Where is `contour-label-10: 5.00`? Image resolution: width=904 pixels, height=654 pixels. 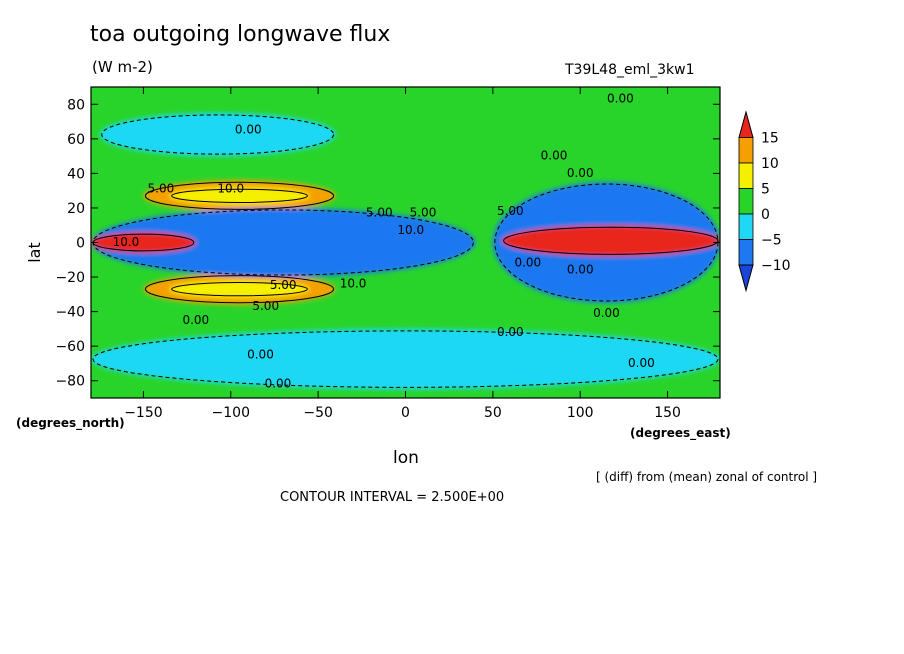
contour-label-10: 5.00 is located at coordinates (283, 285).